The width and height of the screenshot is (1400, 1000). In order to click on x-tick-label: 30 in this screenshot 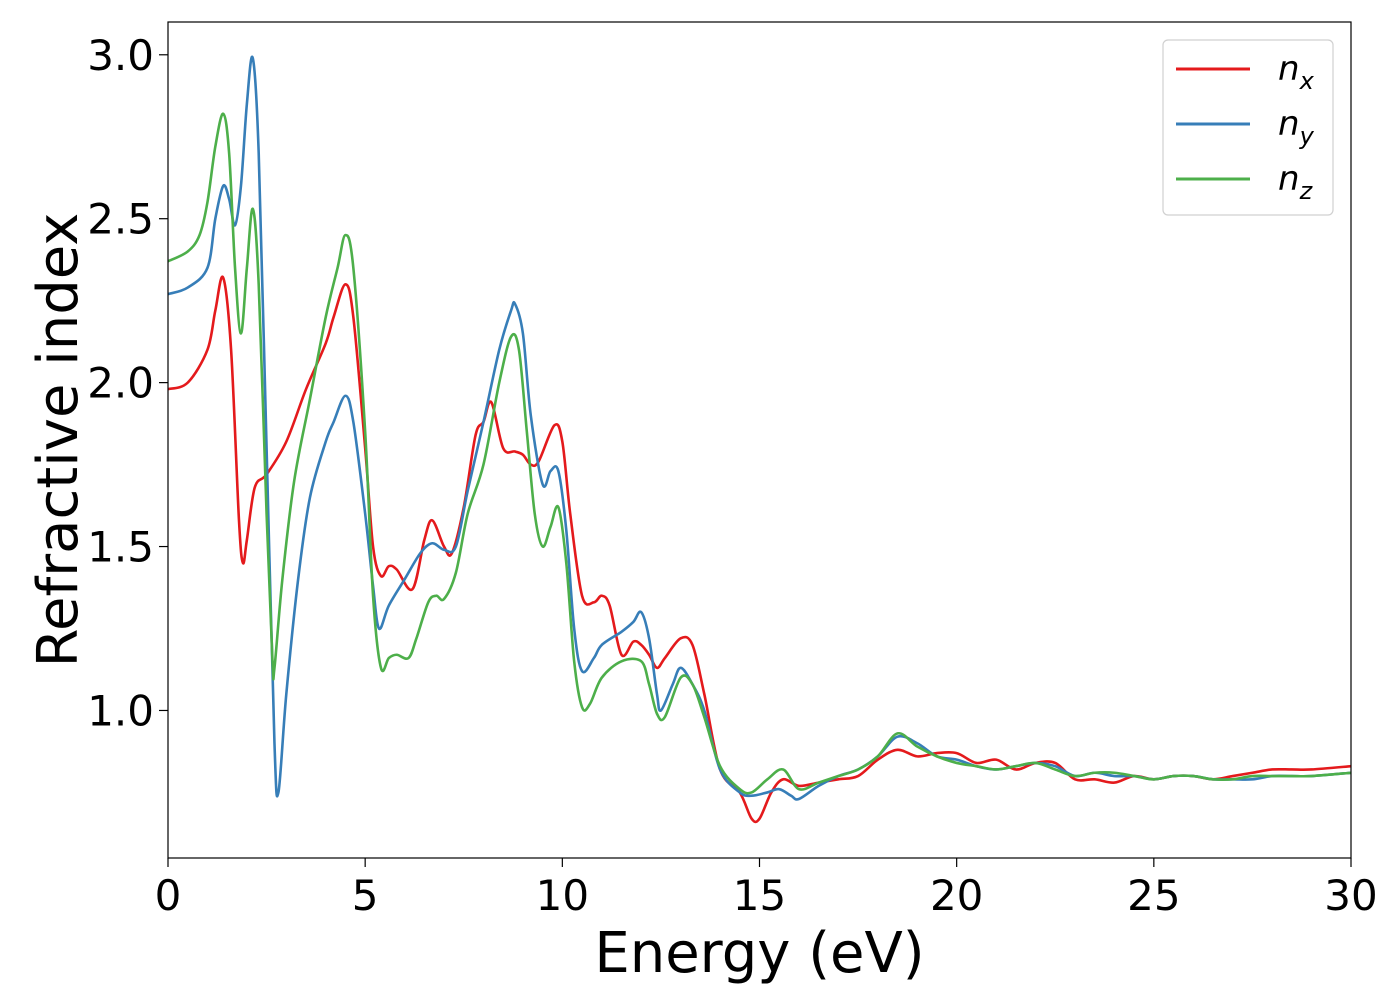, I will do `click(1350, 895)`.